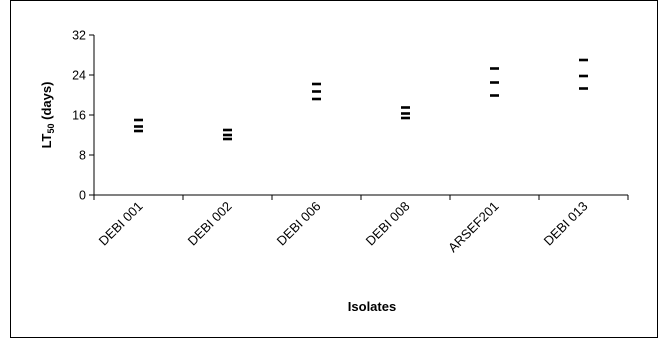  Describe the element at coordinates (82, 196) in the screenshot. I see `y-tick-label: 0` at that location.